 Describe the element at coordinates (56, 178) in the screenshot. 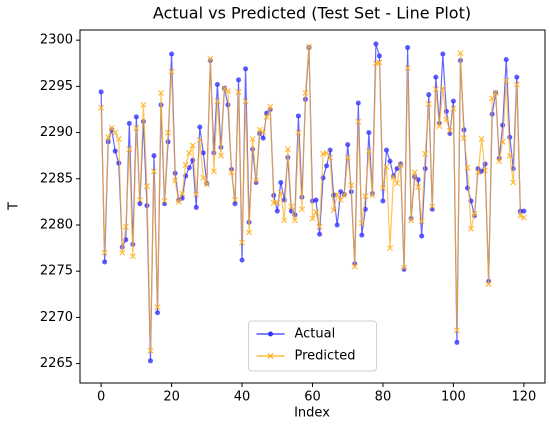

I see `y-tick-label: 2285` at that location.